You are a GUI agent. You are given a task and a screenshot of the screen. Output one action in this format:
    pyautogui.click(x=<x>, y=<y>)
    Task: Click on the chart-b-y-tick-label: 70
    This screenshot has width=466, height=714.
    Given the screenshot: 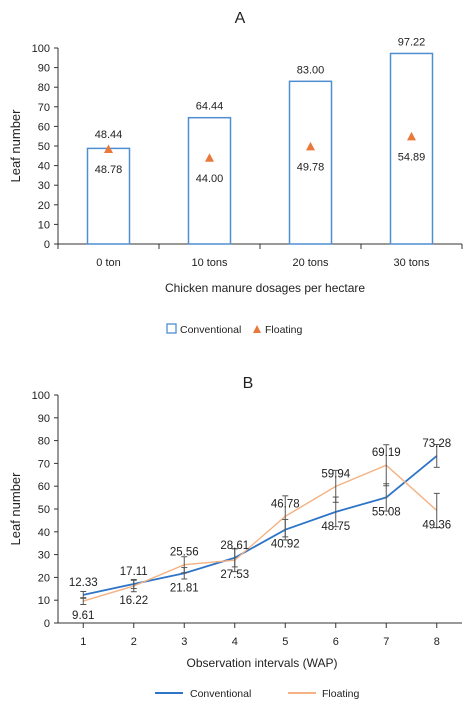 What is the action you would take?
    pyautogui.click(x=44, y=464)
    